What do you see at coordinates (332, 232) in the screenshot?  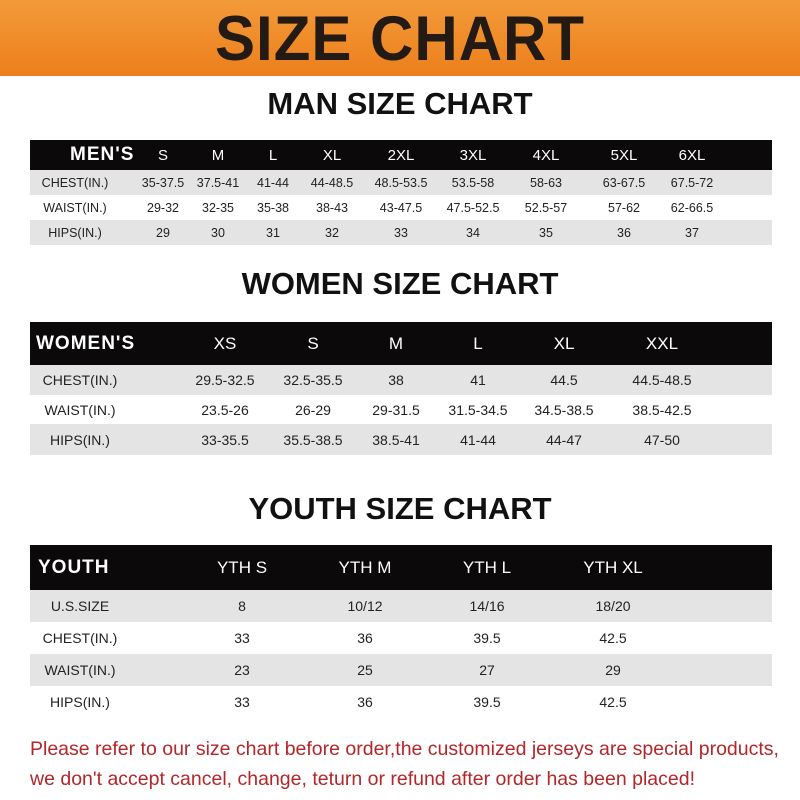 I see `measurement-cell: 32` at bounding box center [332, 232].